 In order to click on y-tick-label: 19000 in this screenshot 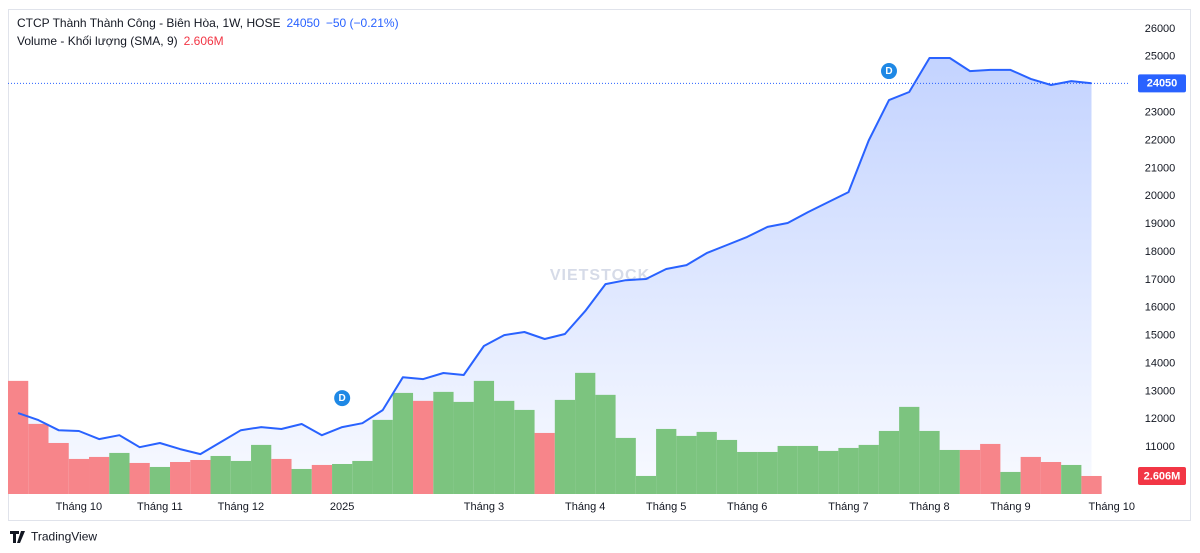, I will do `click(1160, 224)`.